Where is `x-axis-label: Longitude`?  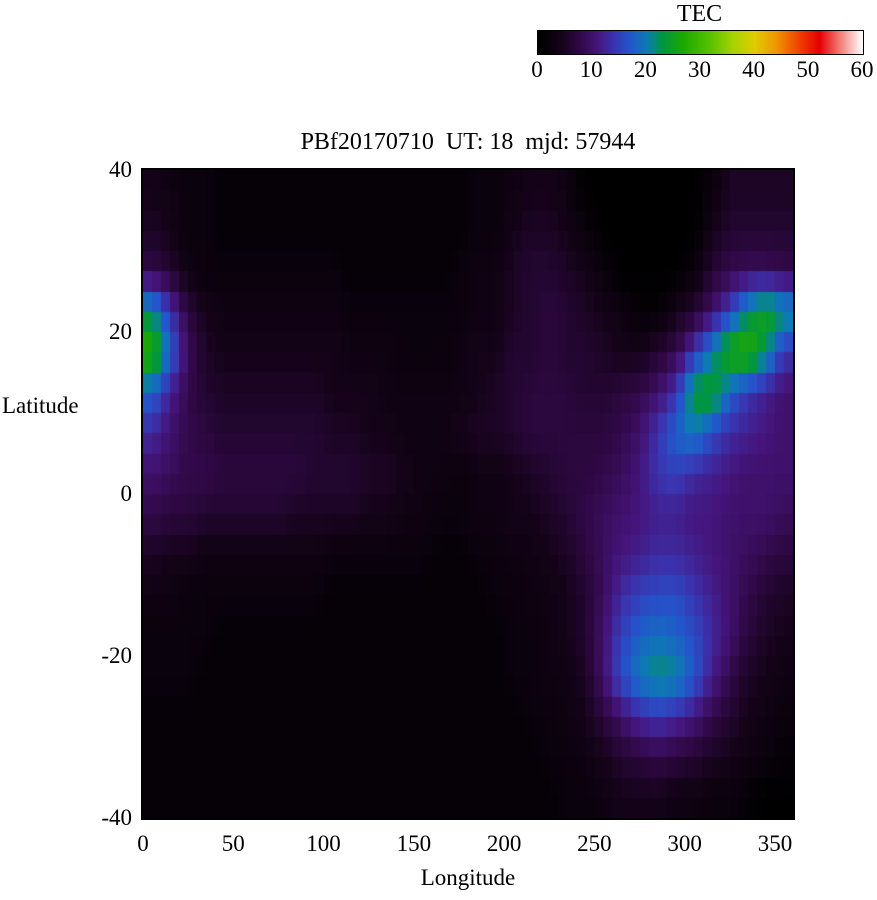 x-axis-label: Longitude is located at coordinates (468, 877).